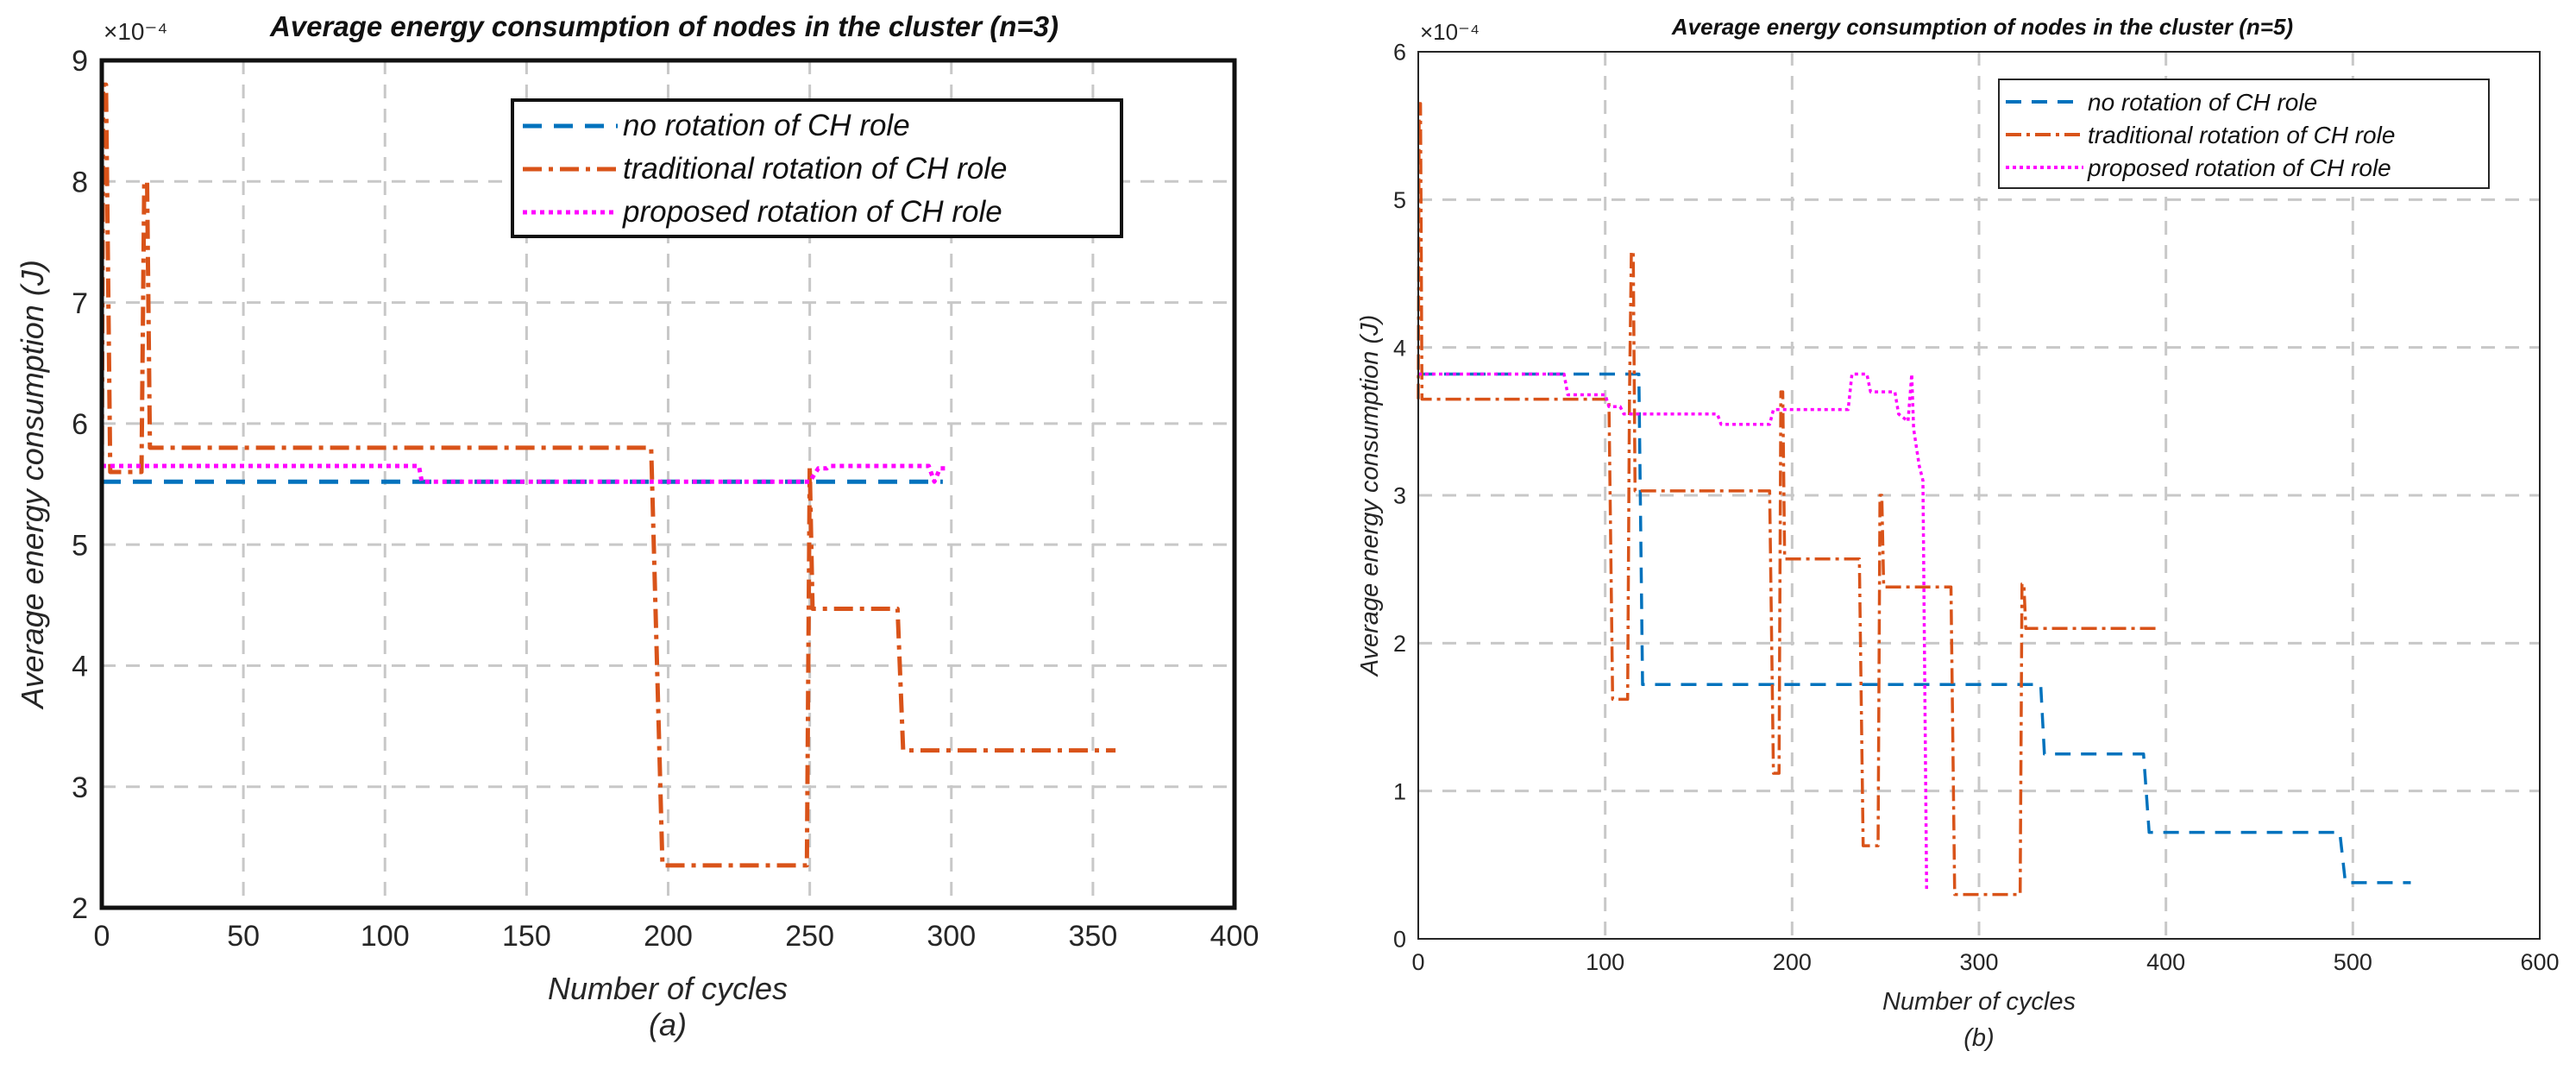 The image size is (2576, 1070). I want to click on y-tick-label-a-5: 7, so click(80, 303).